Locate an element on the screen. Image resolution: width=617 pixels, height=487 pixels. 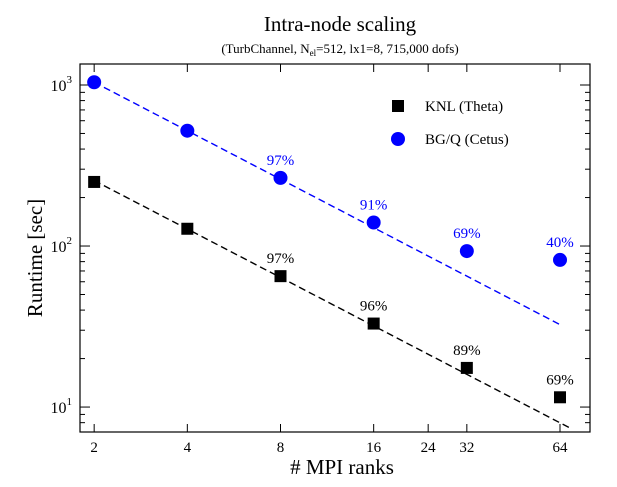
efficiency-label-bgq: 91% is located at coordinates (374, 205).